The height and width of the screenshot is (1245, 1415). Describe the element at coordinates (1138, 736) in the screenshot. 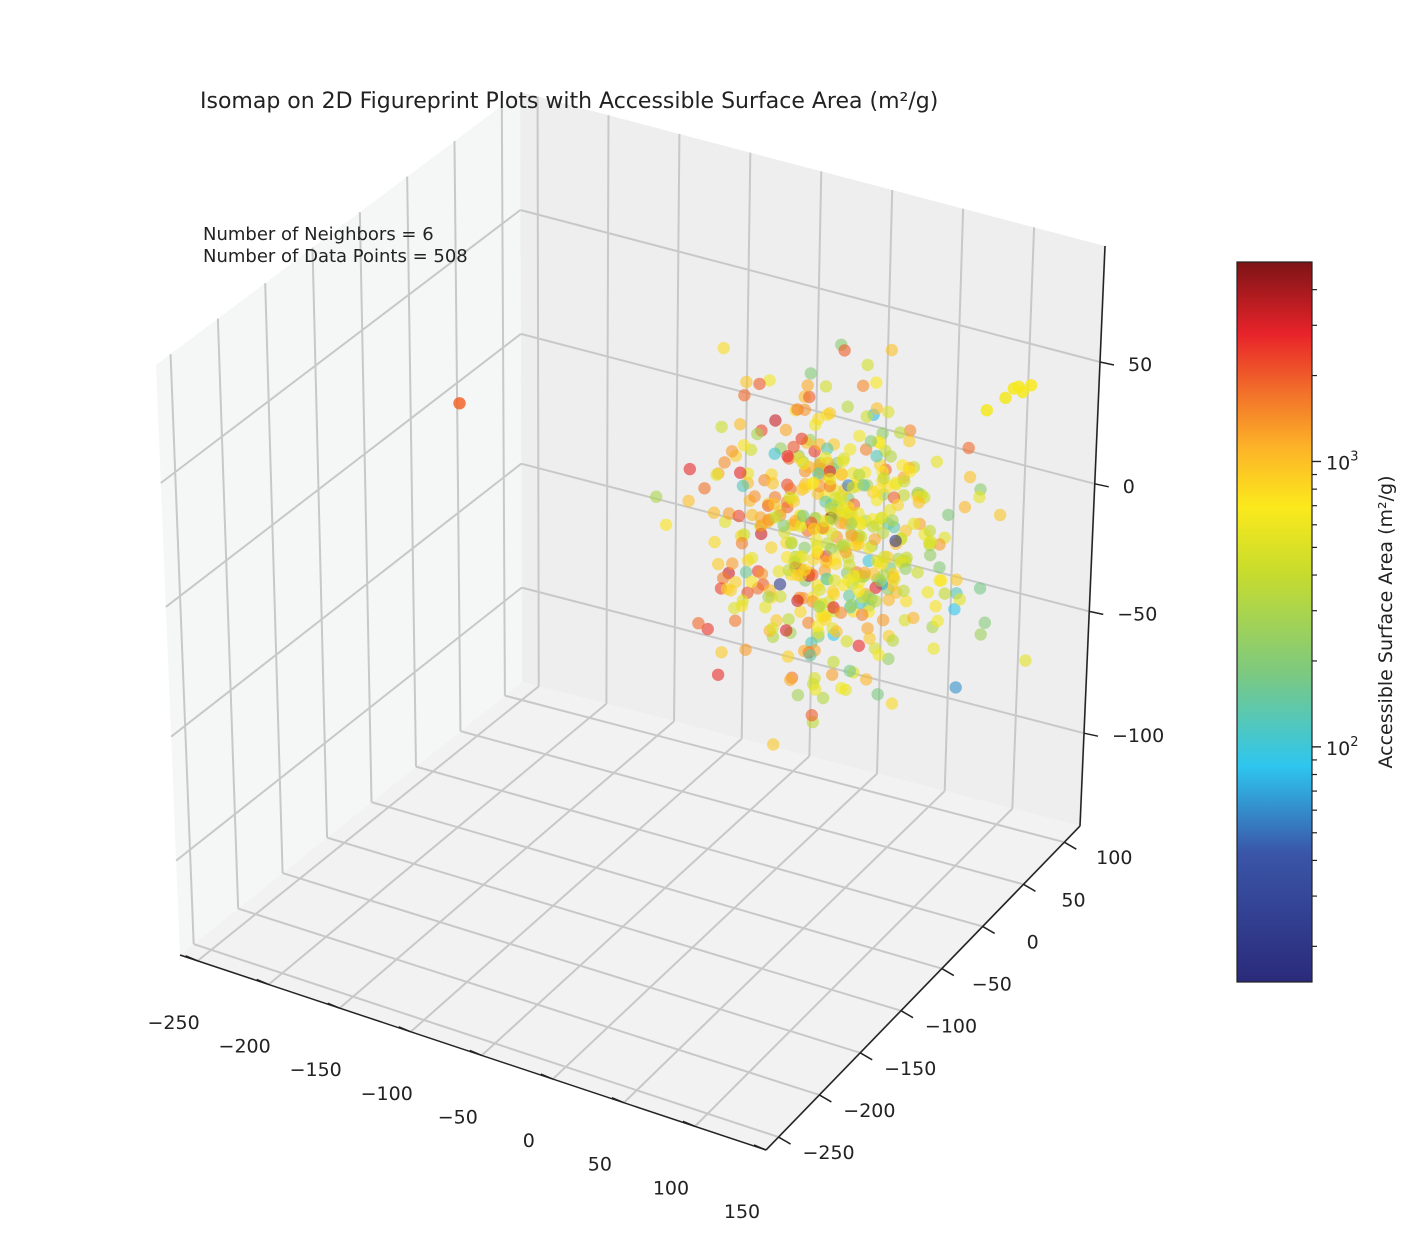

I see `z-tick-label: −100` at that location.